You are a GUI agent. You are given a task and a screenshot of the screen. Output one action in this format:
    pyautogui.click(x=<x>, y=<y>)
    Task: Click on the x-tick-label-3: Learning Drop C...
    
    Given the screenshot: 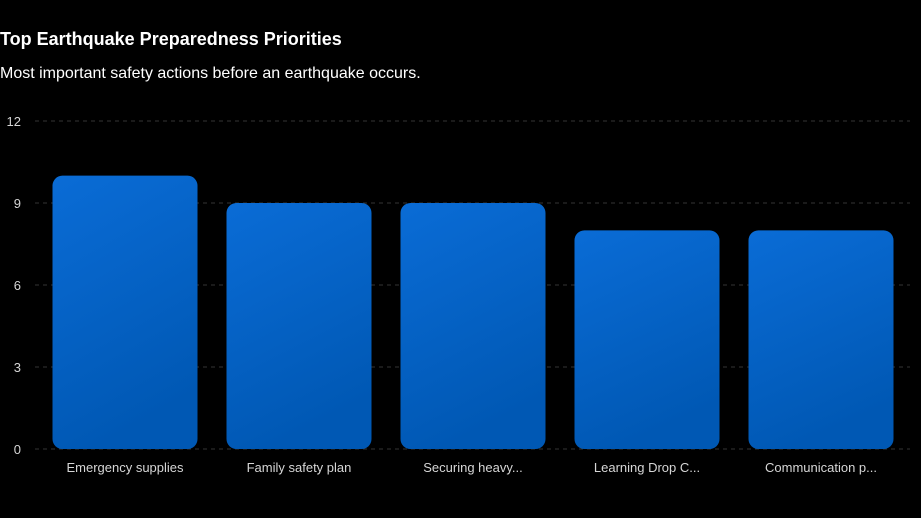 What is the action you would take?
    pyautogui.click(x=647, y=467)
    